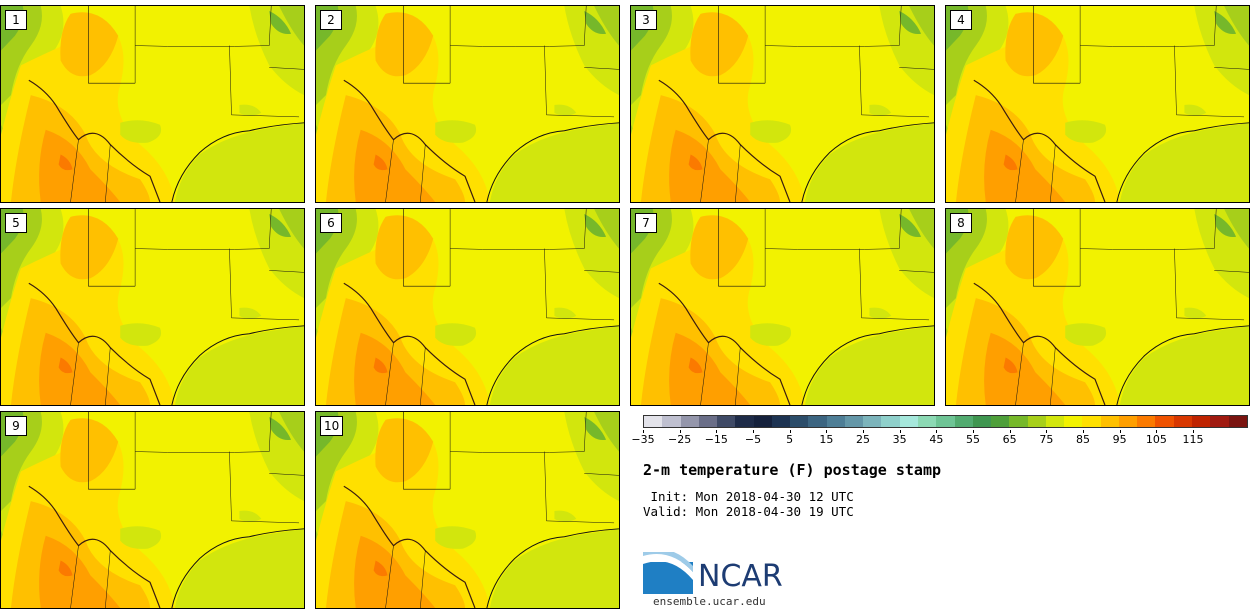 Image resolution: width=1260 pixels, height=610 pixels. I want to click on member-number: 10, so click(332, 426).